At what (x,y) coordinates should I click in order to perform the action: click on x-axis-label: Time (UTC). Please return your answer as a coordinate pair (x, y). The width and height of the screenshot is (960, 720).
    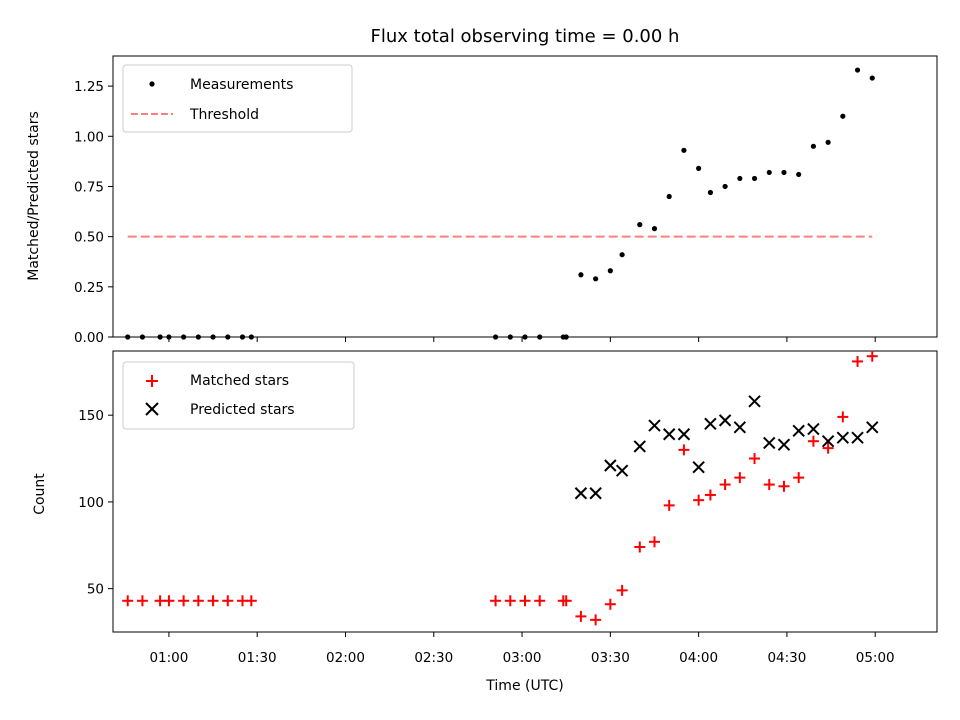
    Looking at the image, I should click on (524, 686).